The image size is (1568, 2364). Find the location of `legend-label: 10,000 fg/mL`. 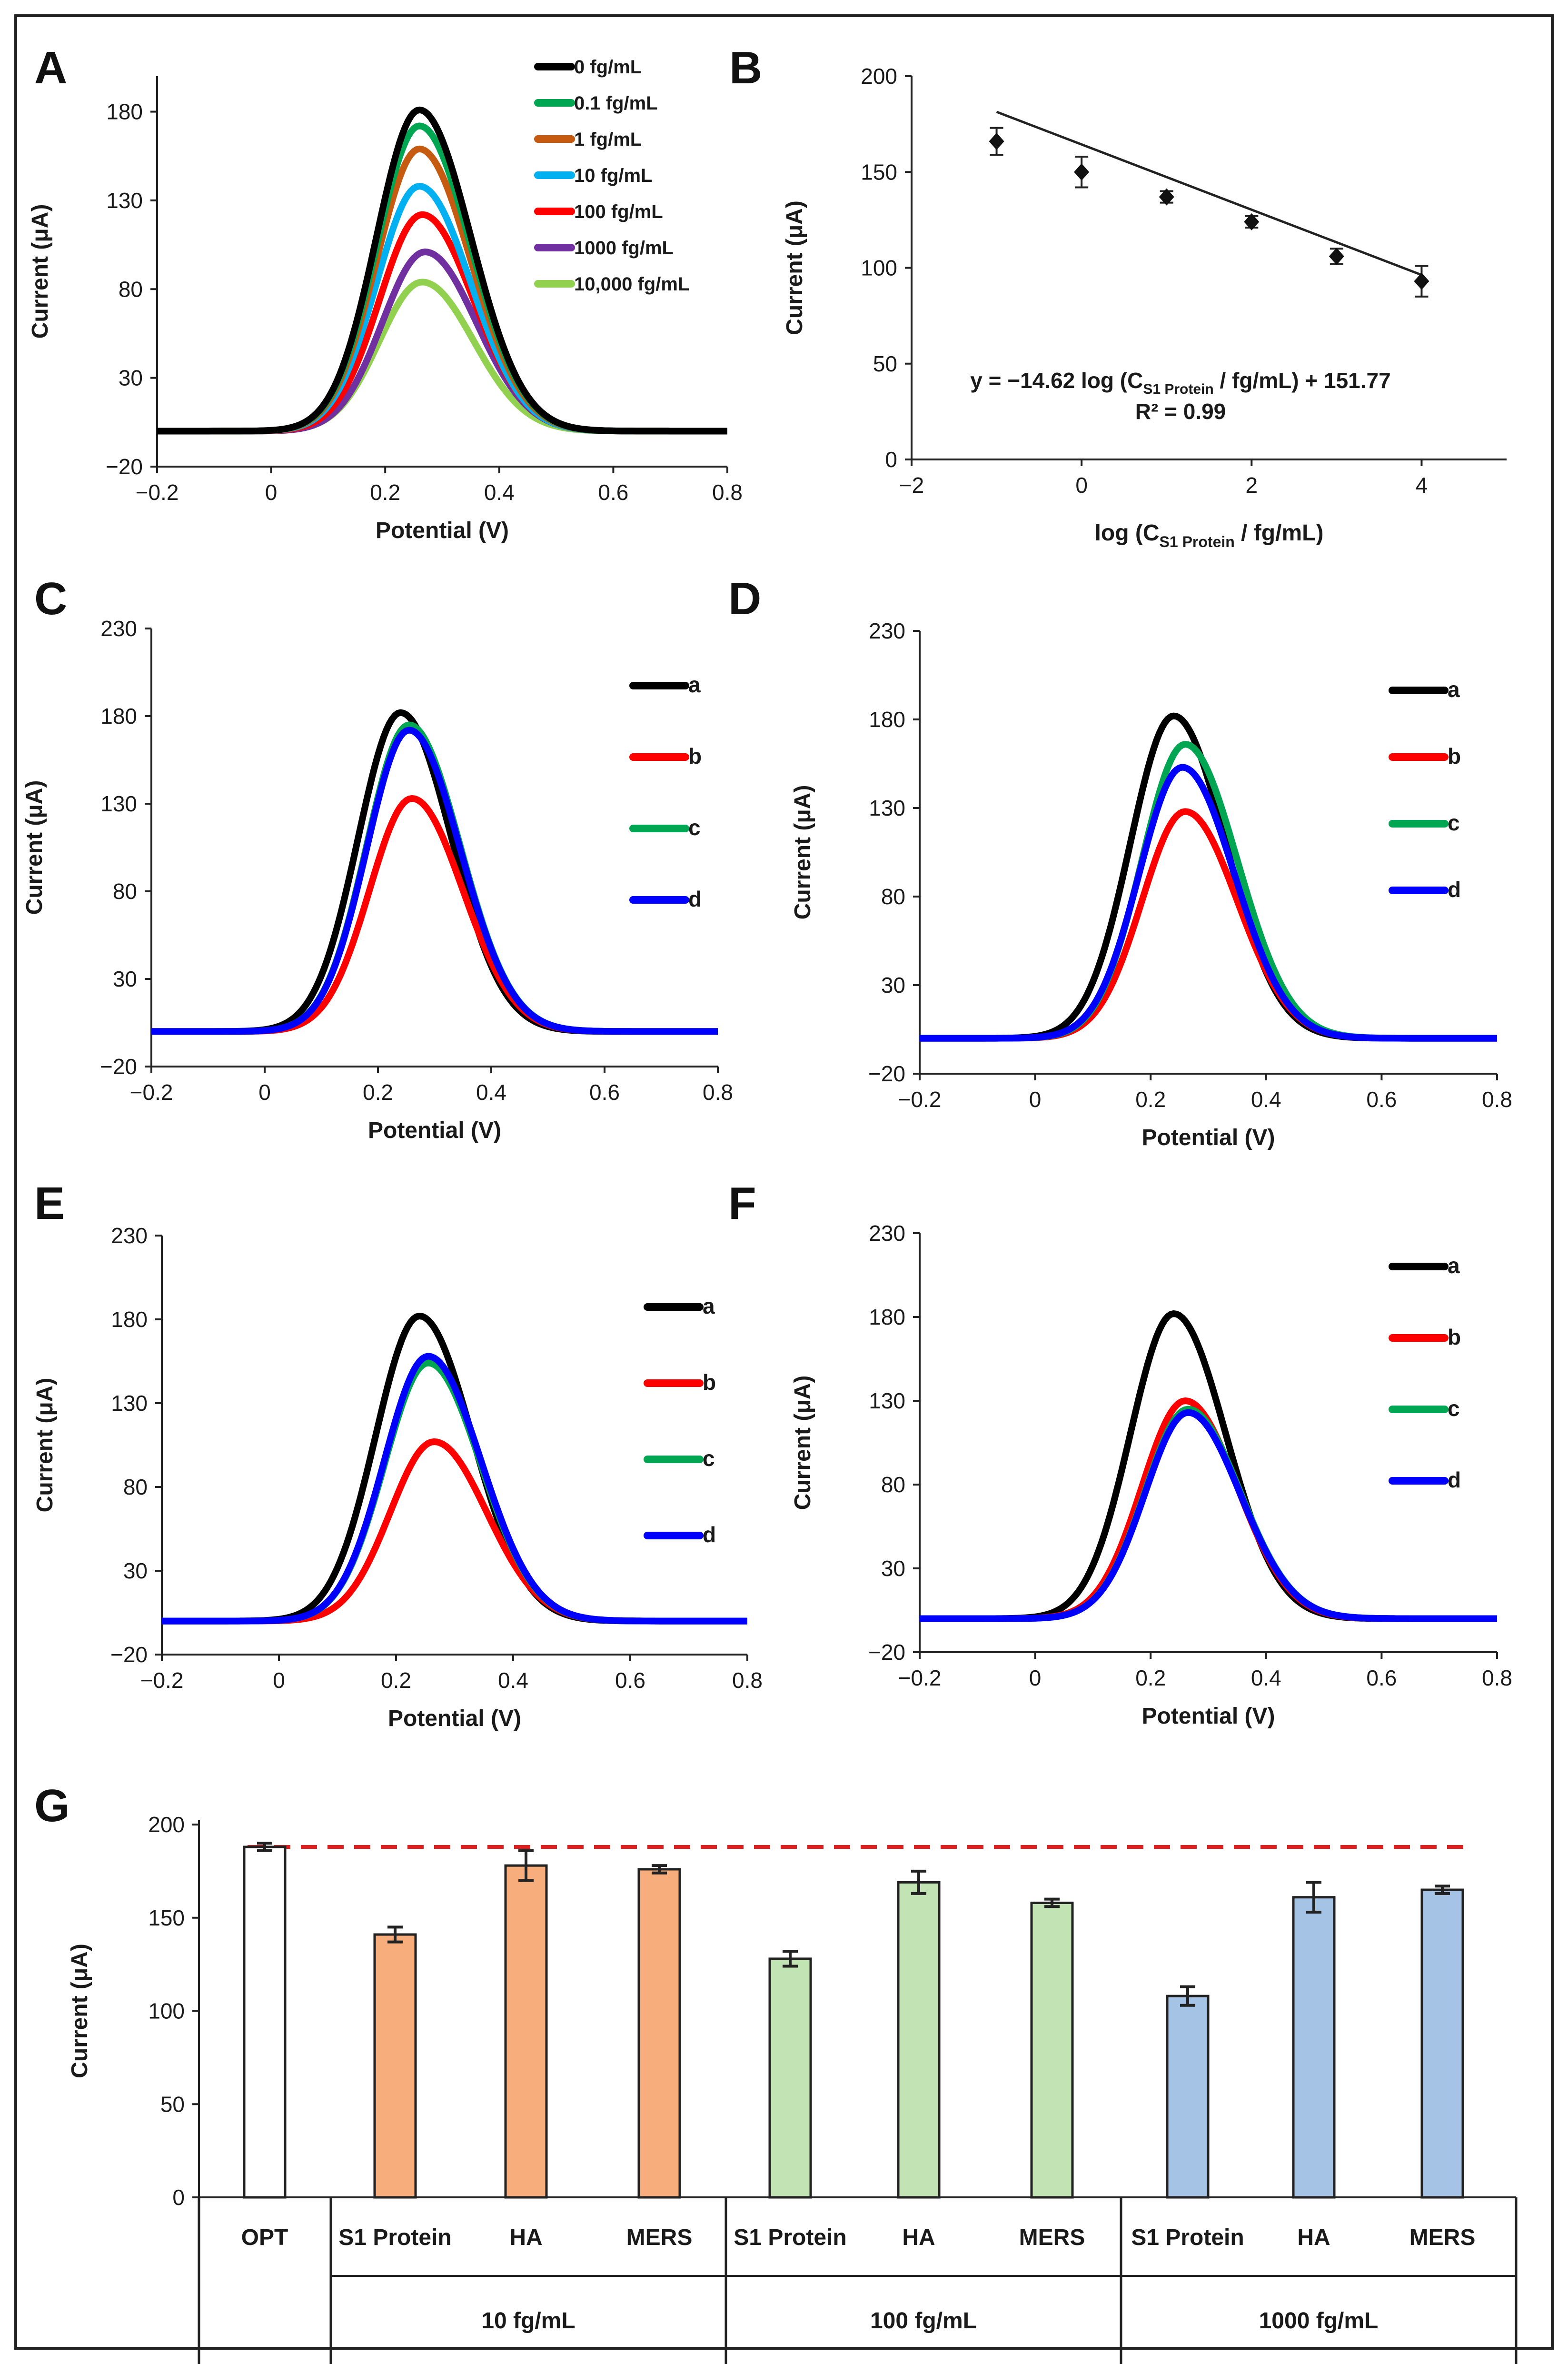

legend-label: 10,000 fg/mL is located at coordinates (632, 284).